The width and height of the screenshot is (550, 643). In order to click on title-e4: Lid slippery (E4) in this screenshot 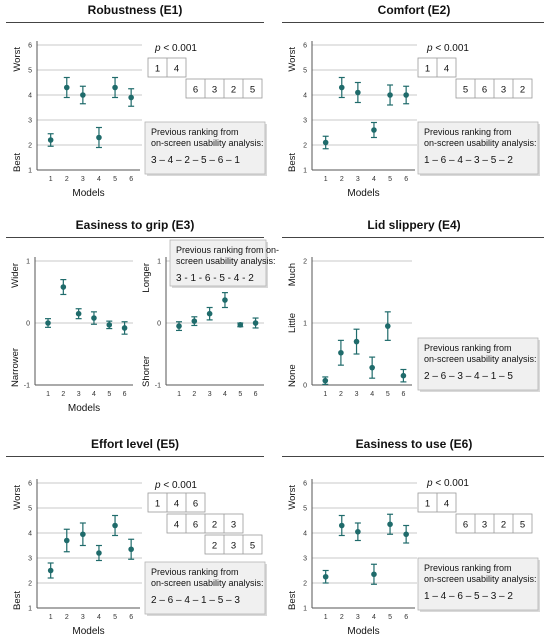, I will do `click(414, 225)`.